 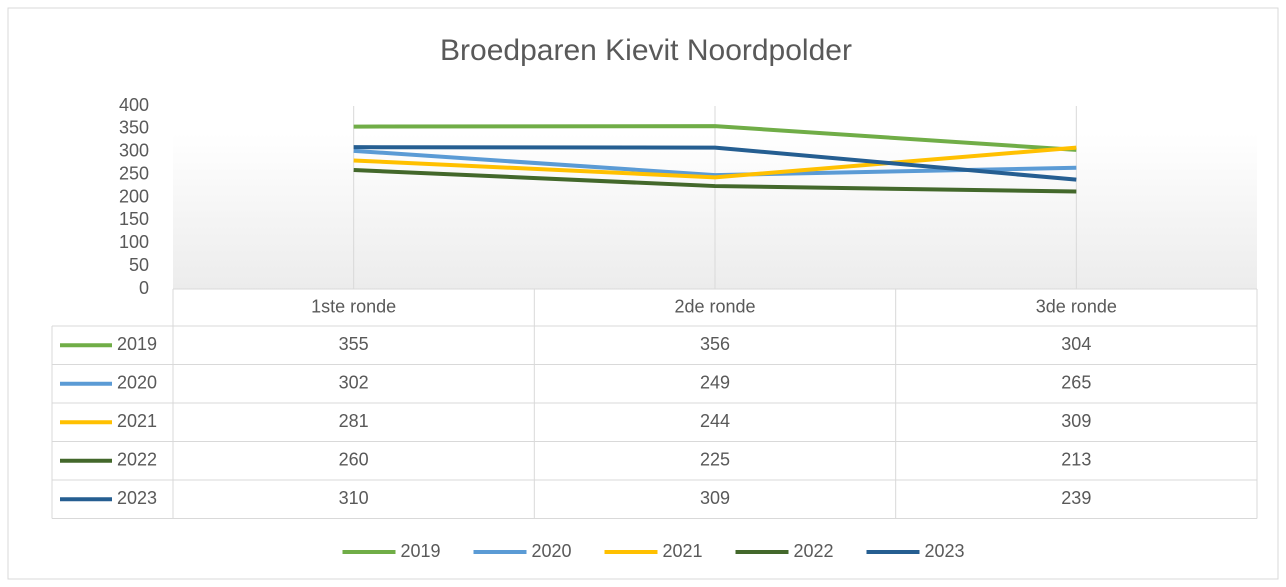 What do you see at coordinates (715, 344) in the screenshot?
I see `table-value: 356` at bounding box center [715, 344].